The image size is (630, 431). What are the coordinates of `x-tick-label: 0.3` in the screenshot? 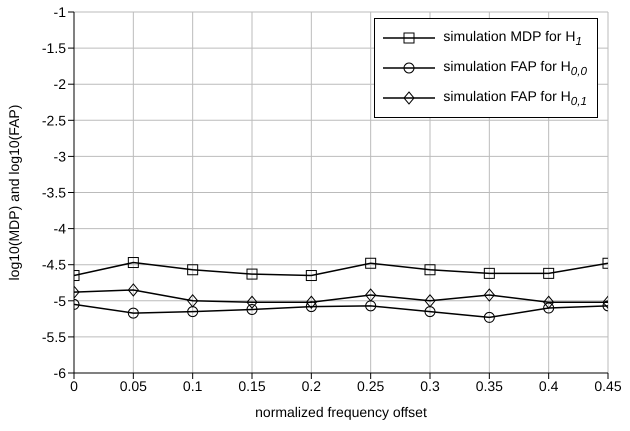 It's located at (430, 386).